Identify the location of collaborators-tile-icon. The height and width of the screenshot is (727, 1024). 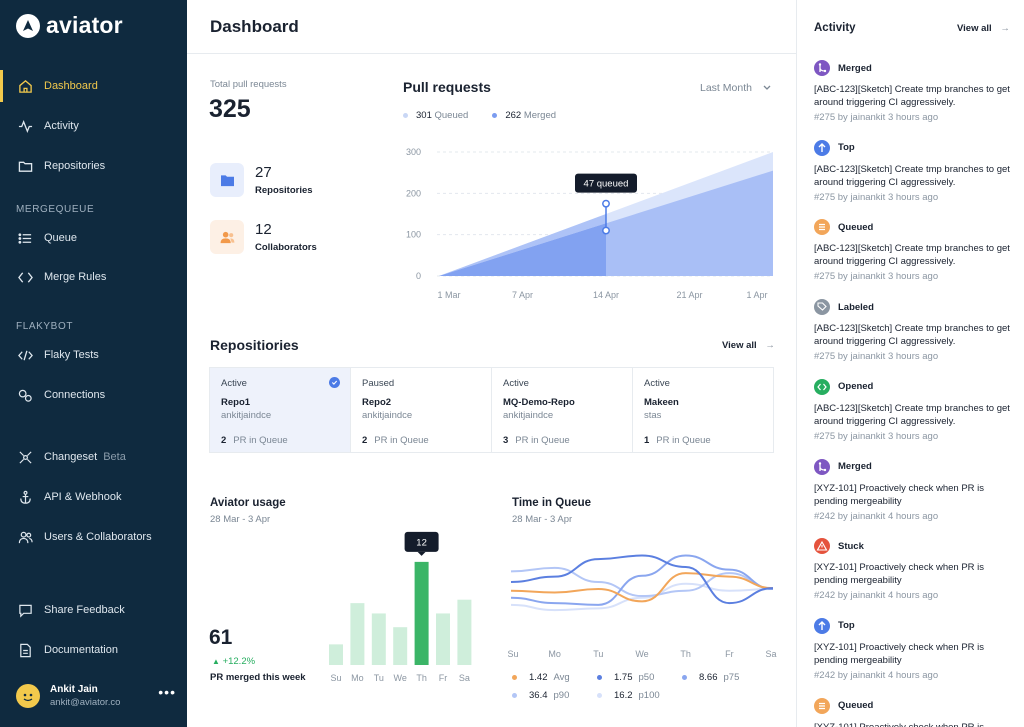
(227, 237).